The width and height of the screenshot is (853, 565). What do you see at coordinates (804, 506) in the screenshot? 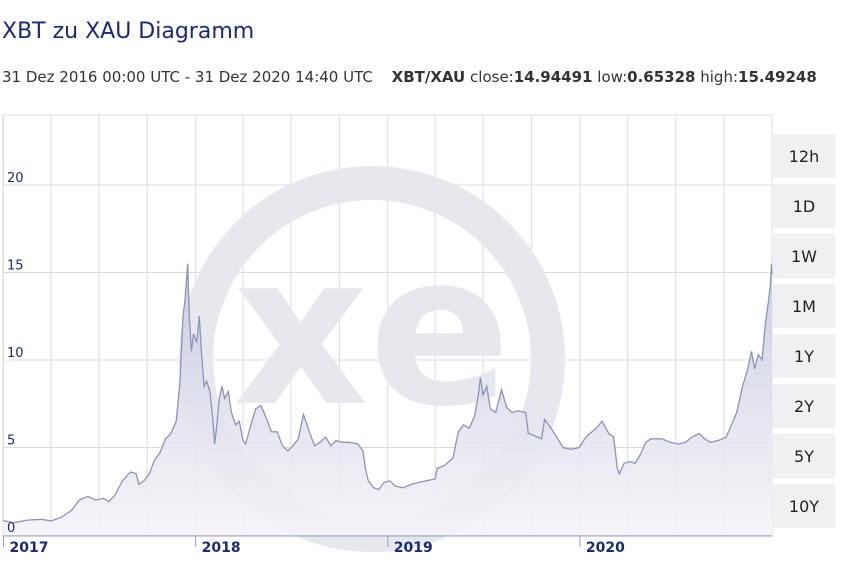
I see `range-button-10y: 10Y` at bounding box center [804, 506].